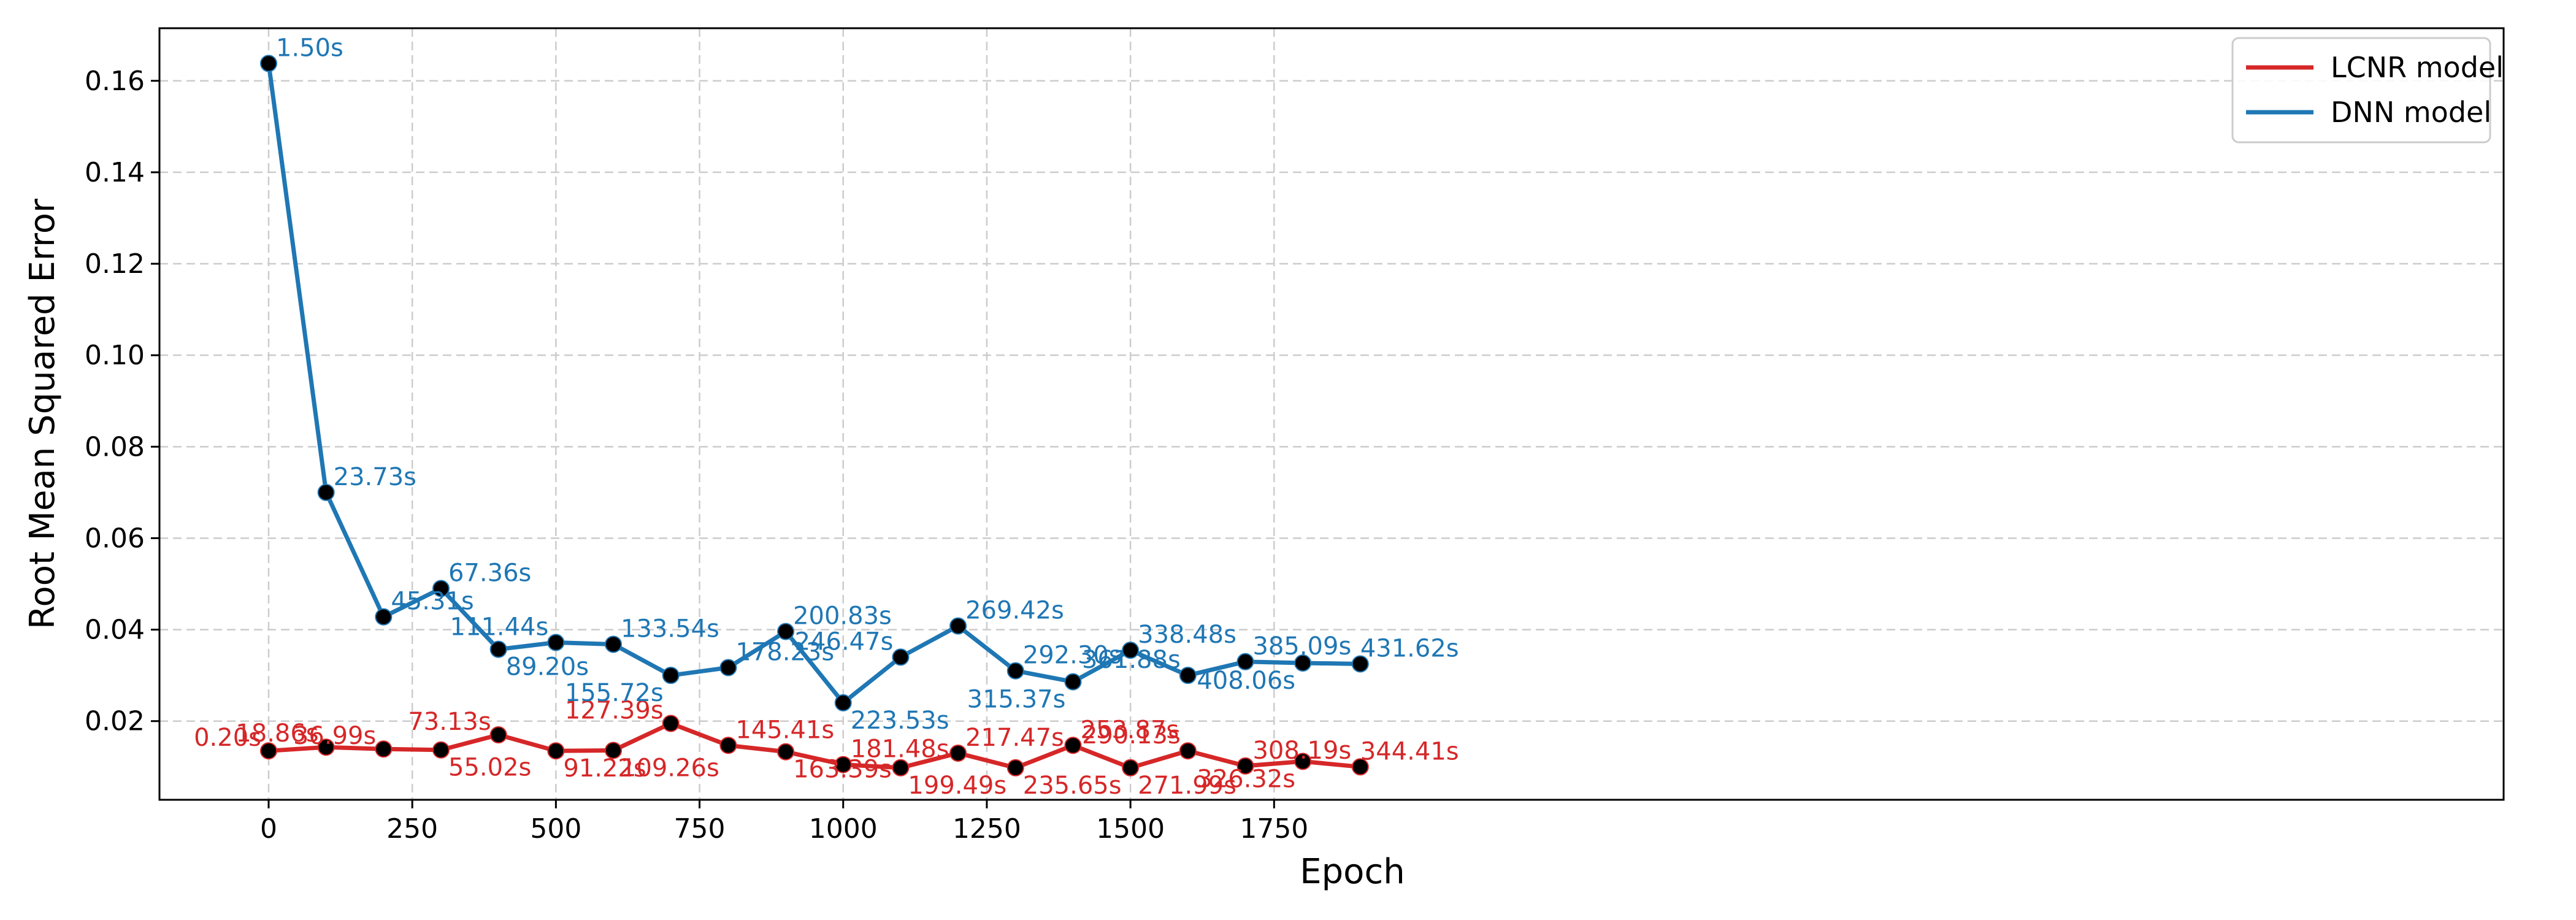  What do you see at coordinates (1187, 786) in the screenshot?
I see `time-label-lcnr: 271.99s` at bounding box center [1187, 786].